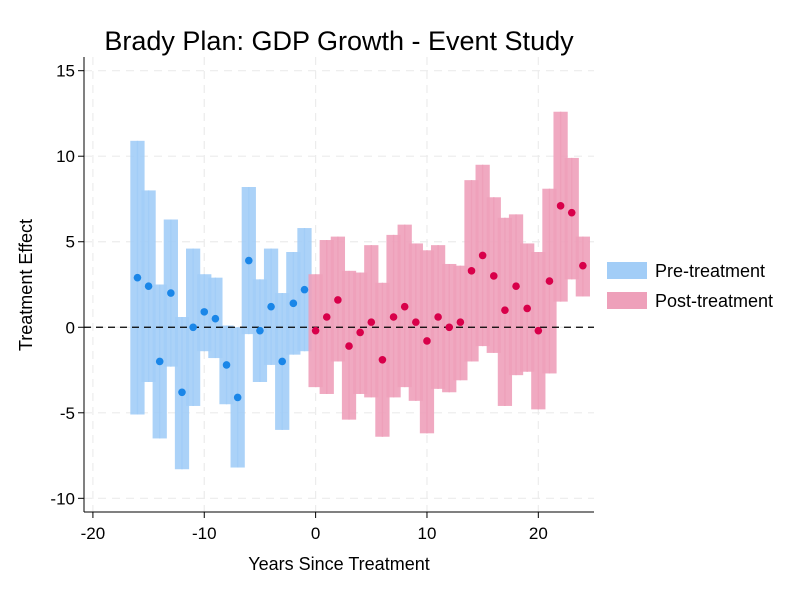  What do you see at coordinates (65, 156) in the screenshot?
I see `y-tick-label: 10` at bounding box center [65, 156].